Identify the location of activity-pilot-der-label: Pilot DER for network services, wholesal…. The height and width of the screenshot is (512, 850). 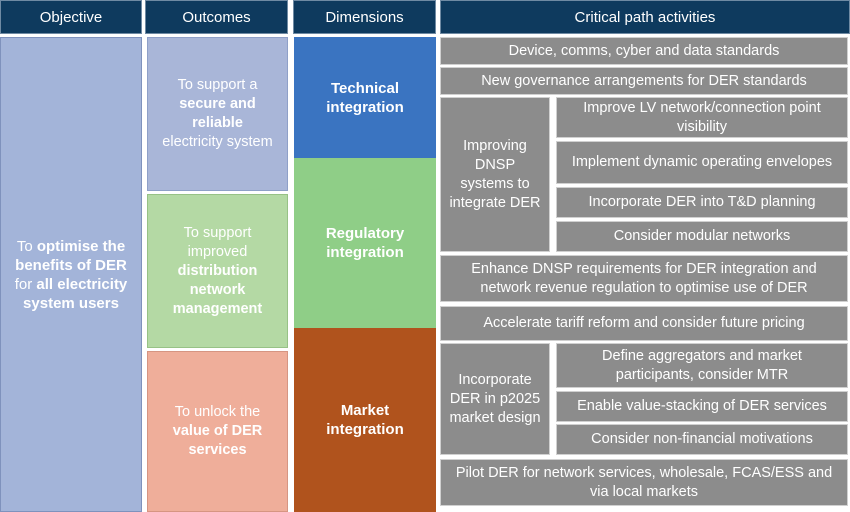
(644, 482).